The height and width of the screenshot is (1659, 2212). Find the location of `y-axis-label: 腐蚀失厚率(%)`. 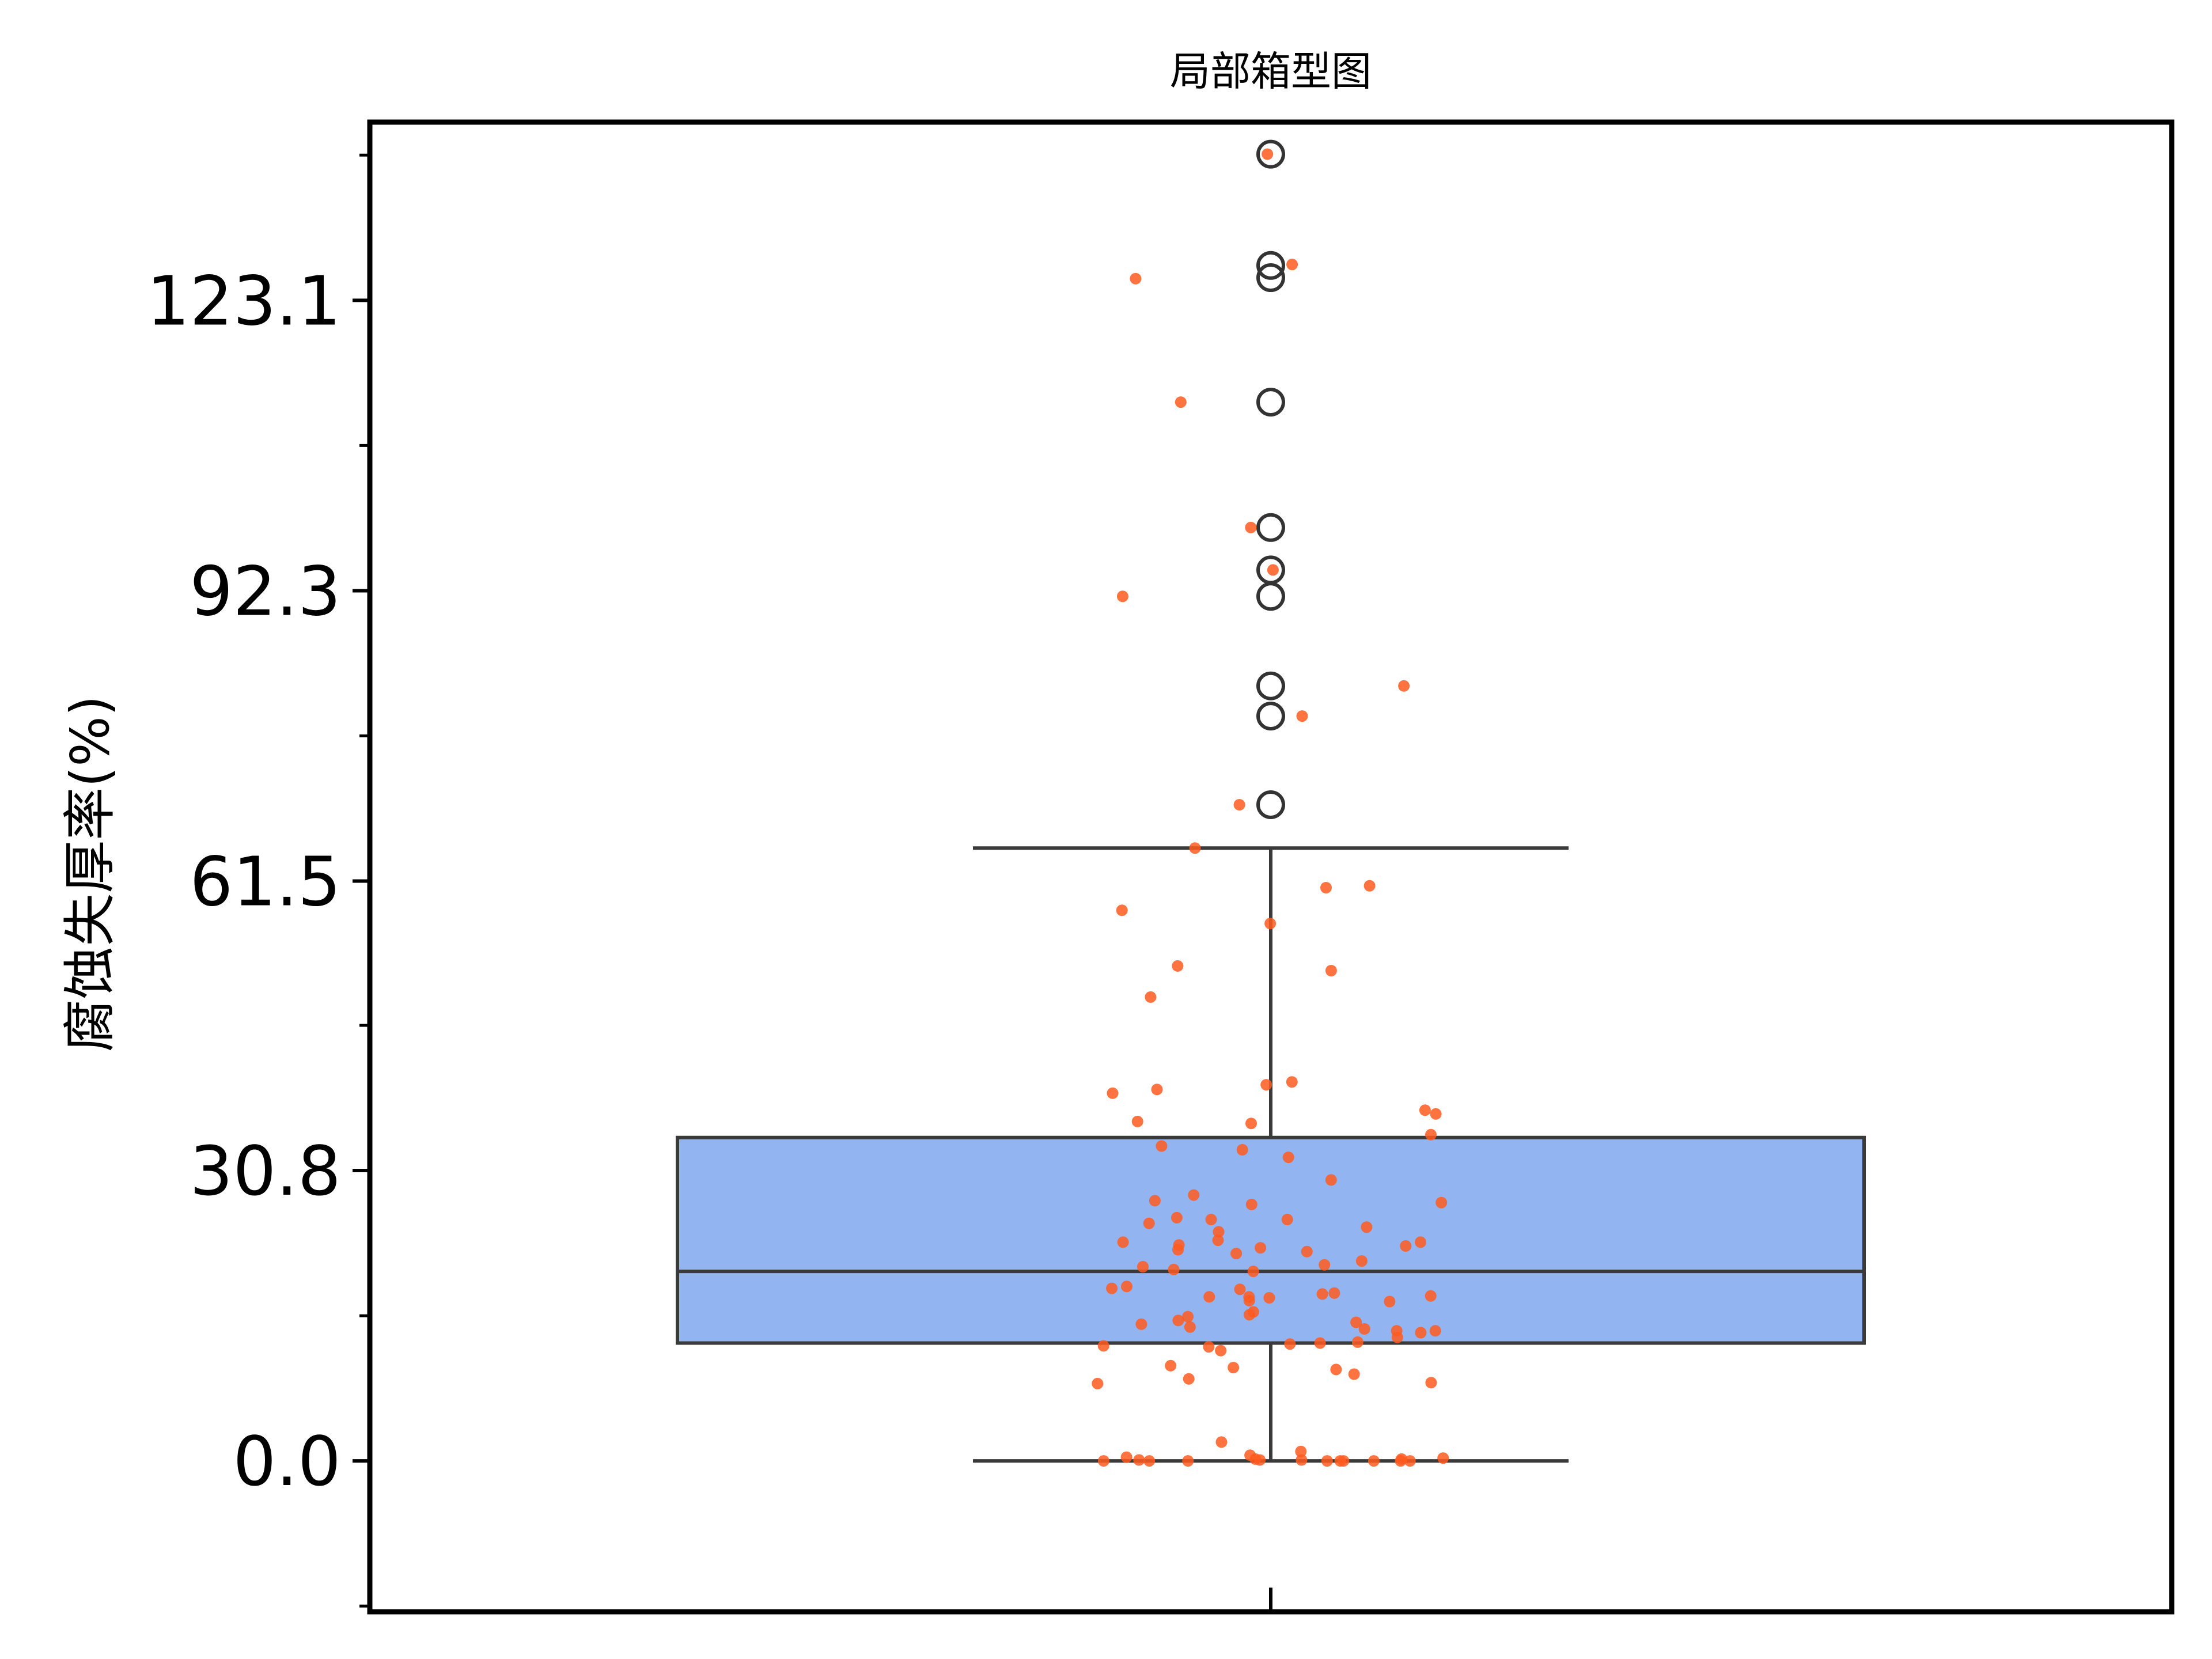

y-axis-label: 腐蚀失厚率(%) is located at coordinates (90, 873).